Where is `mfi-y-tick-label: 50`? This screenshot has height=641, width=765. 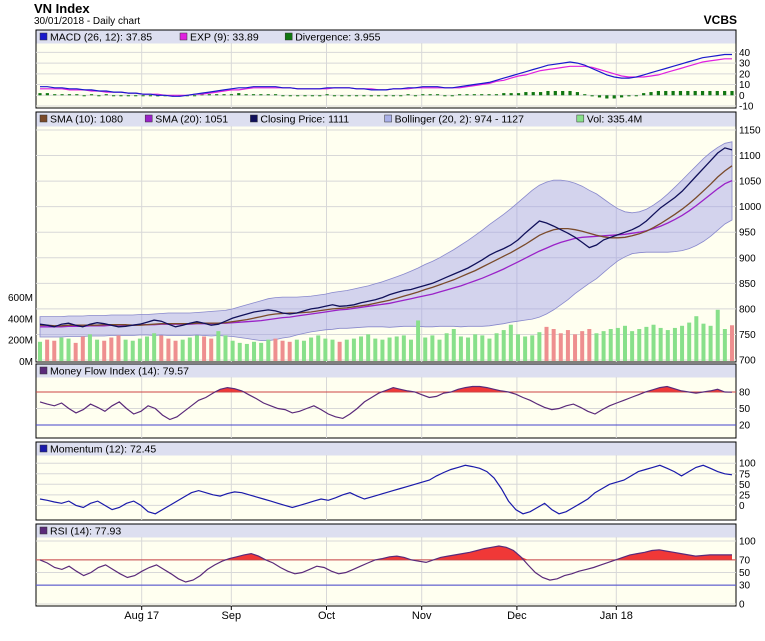
mfi-y-tick-label: 50 is located at coordinates (745, 409).